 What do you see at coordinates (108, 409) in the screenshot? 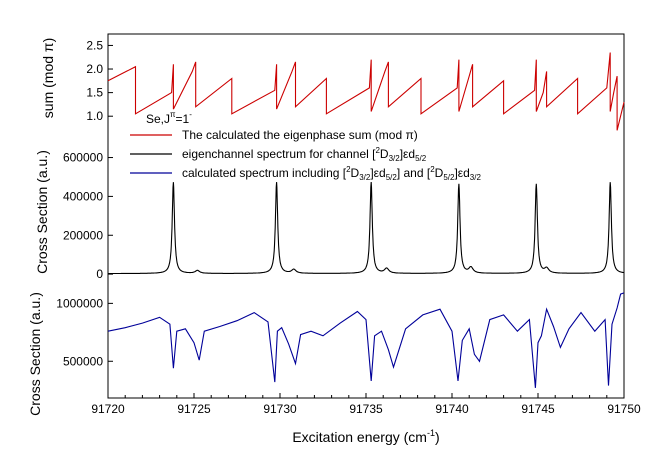
I see `x-tick-label: 91720` at bounding box center [108, 409].